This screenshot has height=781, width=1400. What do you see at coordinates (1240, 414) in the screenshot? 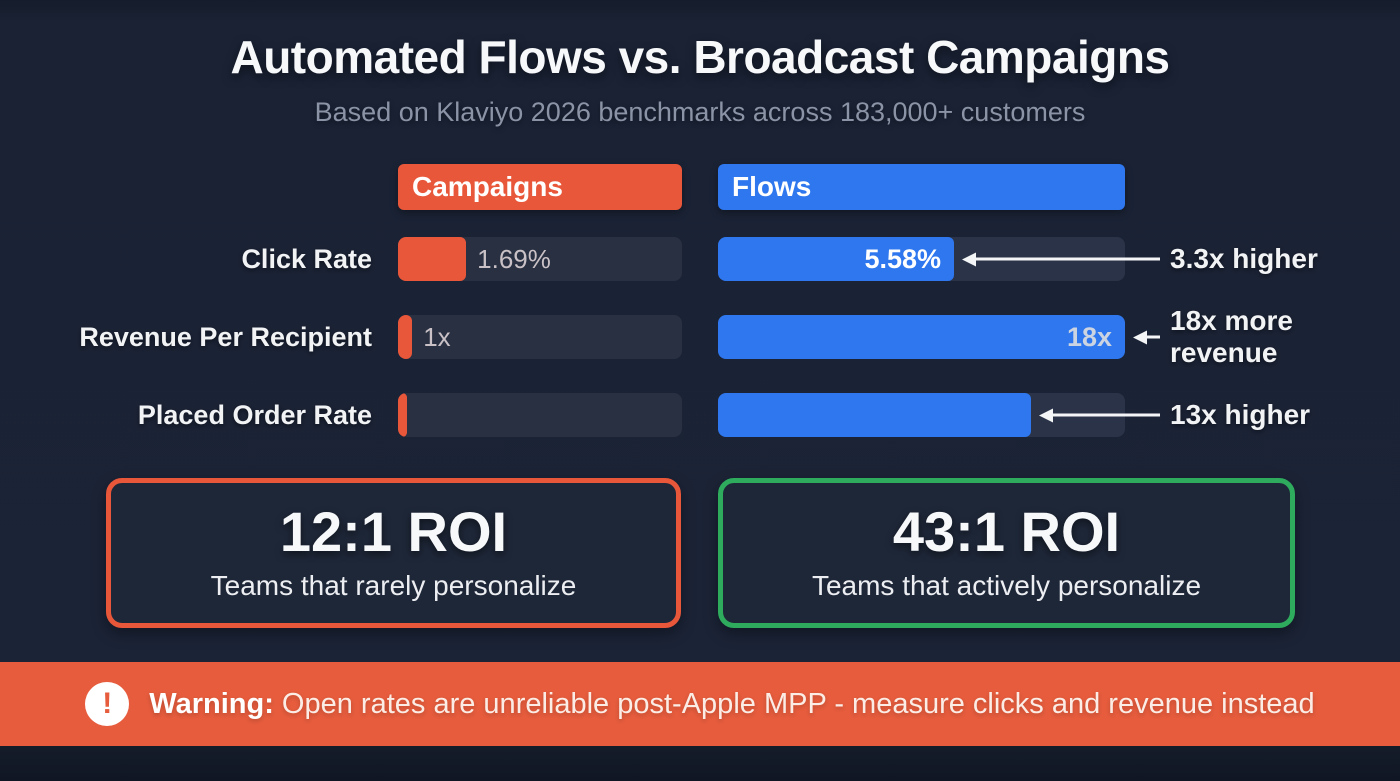
I see `comparison-annotation: 13x higher` at bounding box center [1240, 414].